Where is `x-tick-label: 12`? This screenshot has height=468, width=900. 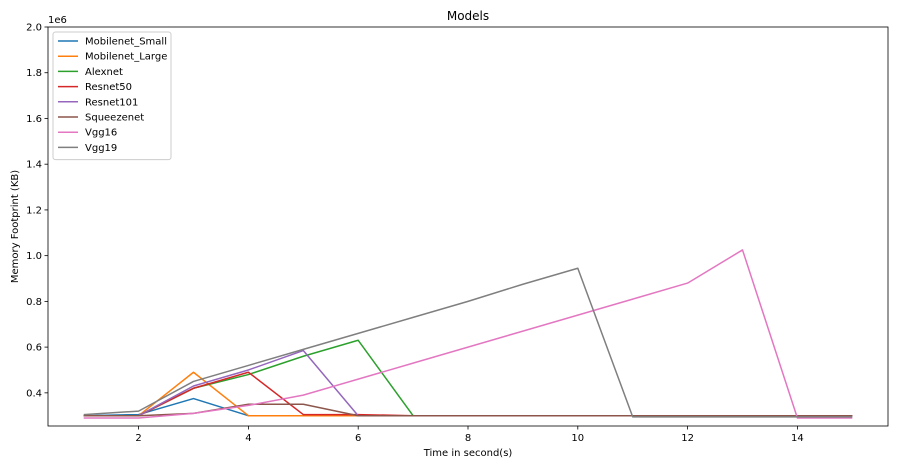 x-tick-label: 12 is located at coordinates (687, 438).